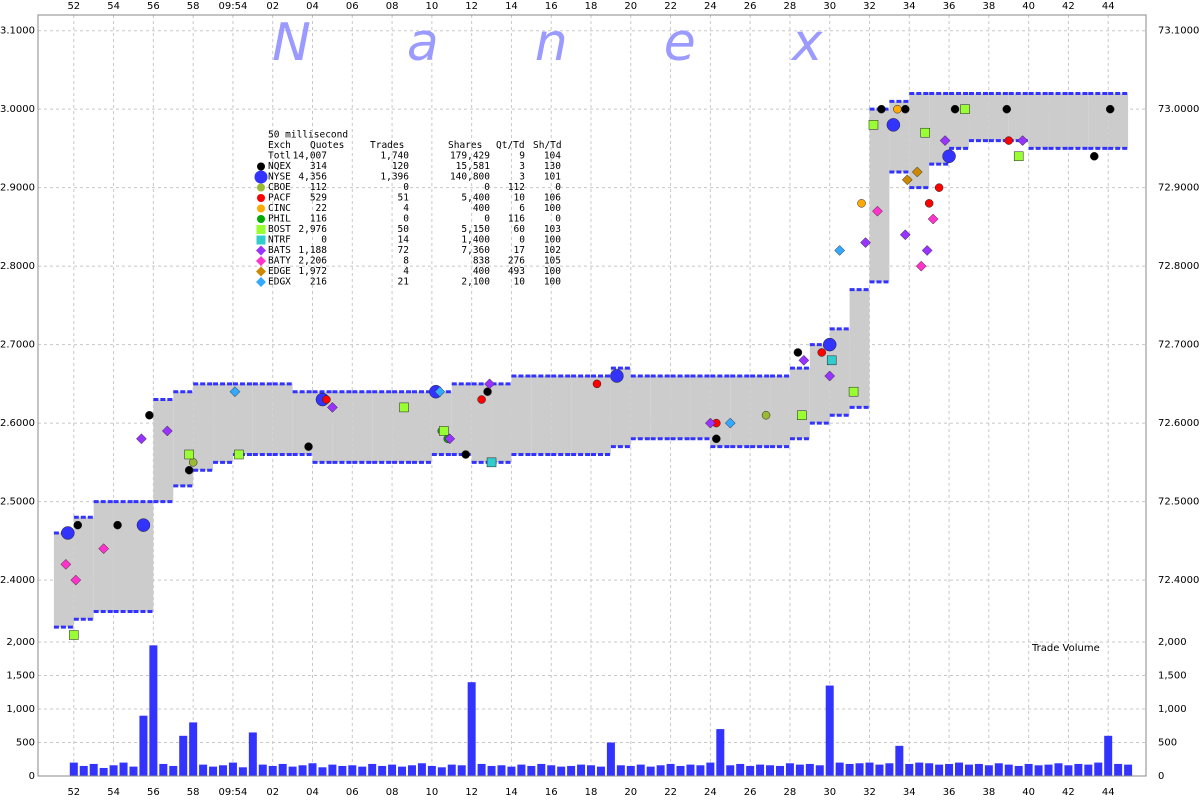  I want to click on y-tick-label: 72.6000, so click(17, 423).